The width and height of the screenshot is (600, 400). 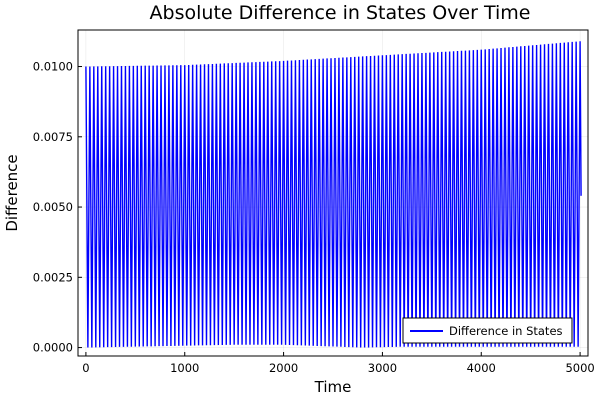 I want to click on legend: Difference in States, so click(x=487, y=330).